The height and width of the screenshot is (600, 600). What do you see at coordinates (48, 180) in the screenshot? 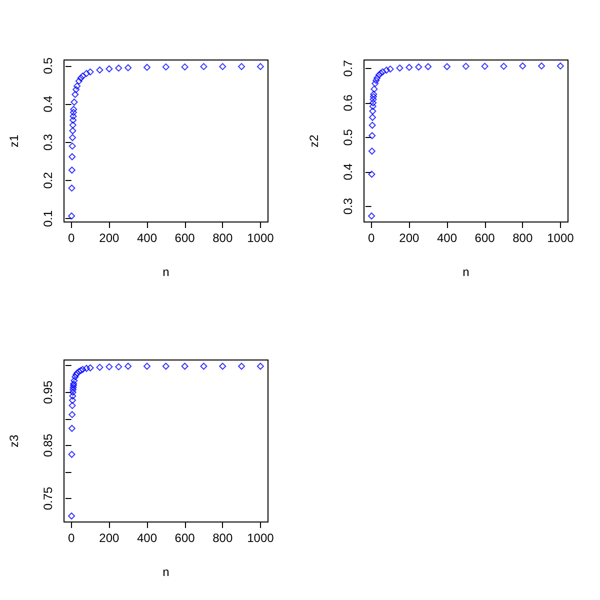
I see `y-tick-label: 0.2` at bounding box center [48, 180].